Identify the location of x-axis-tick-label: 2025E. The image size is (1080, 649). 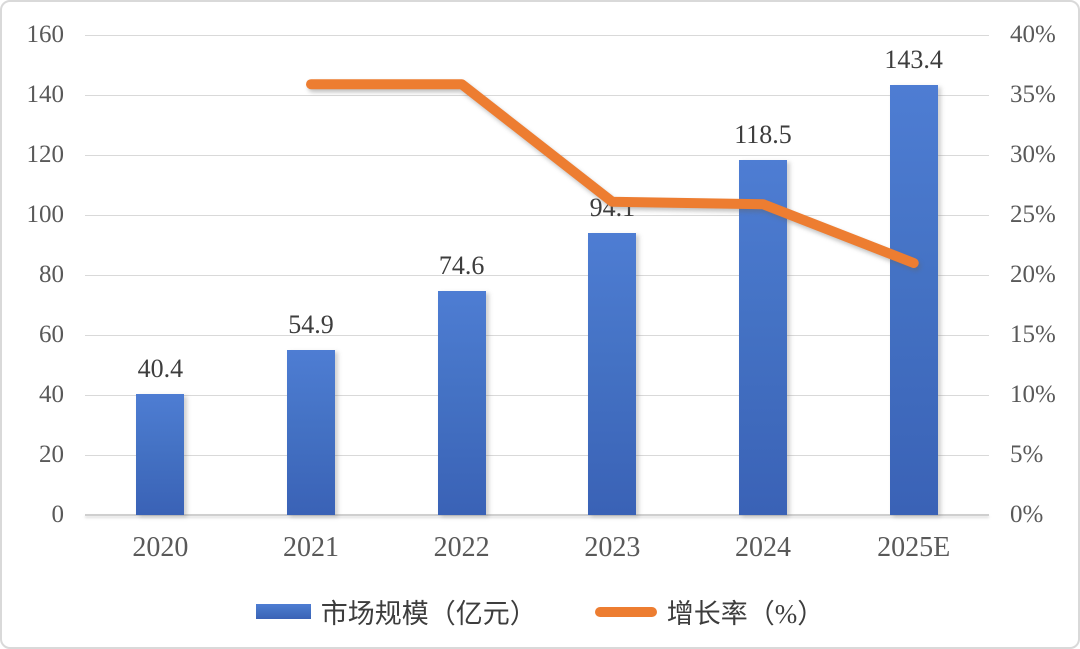
(914, 547).